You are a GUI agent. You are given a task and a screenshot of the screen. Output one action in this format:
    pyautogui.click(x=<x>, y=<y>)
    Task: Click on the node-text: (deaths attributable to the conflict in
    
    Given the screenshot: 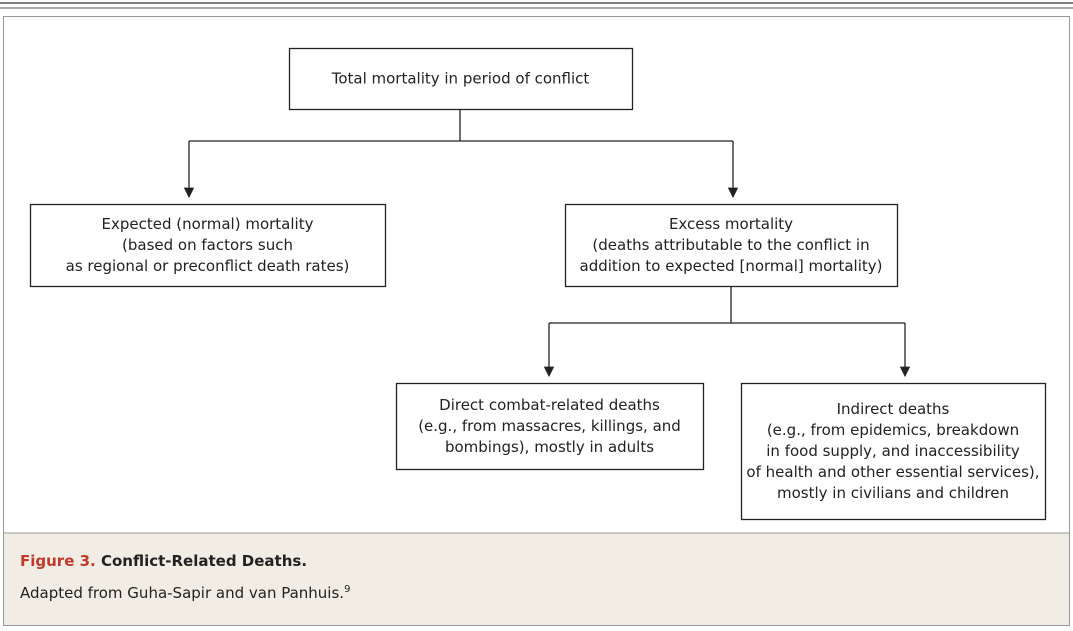 What is the action you would take?
    pyautogui.click(x=730, y=245)
    